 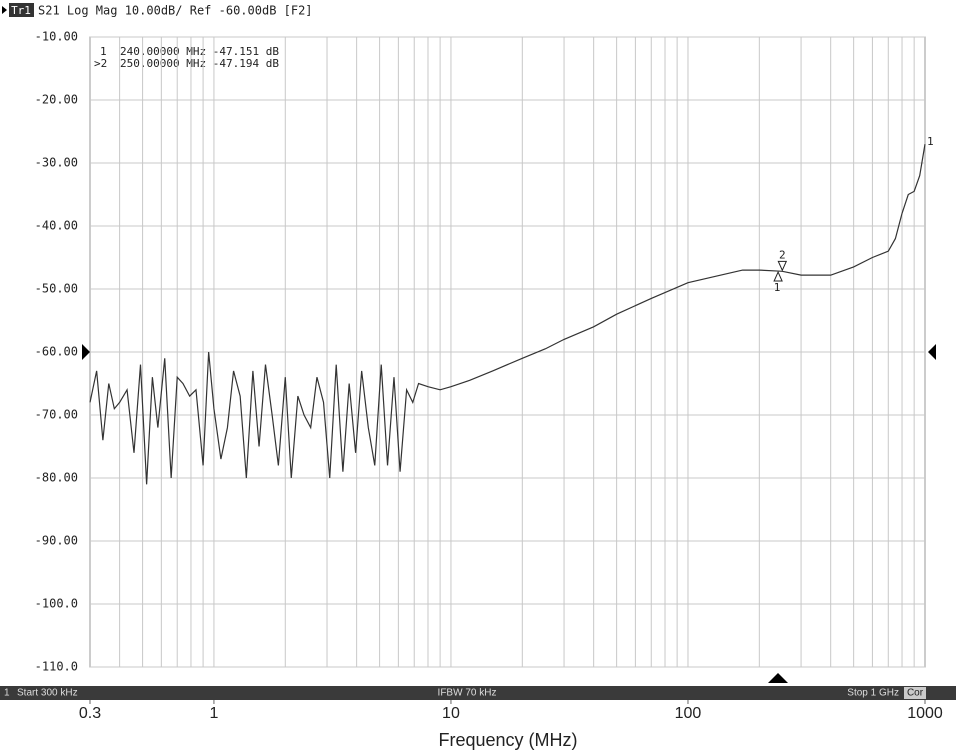 What do you see at coordinates (56, 226) in the screenshot?
I see `y-tick-label: -40.00` at bounding box center [56, 226].